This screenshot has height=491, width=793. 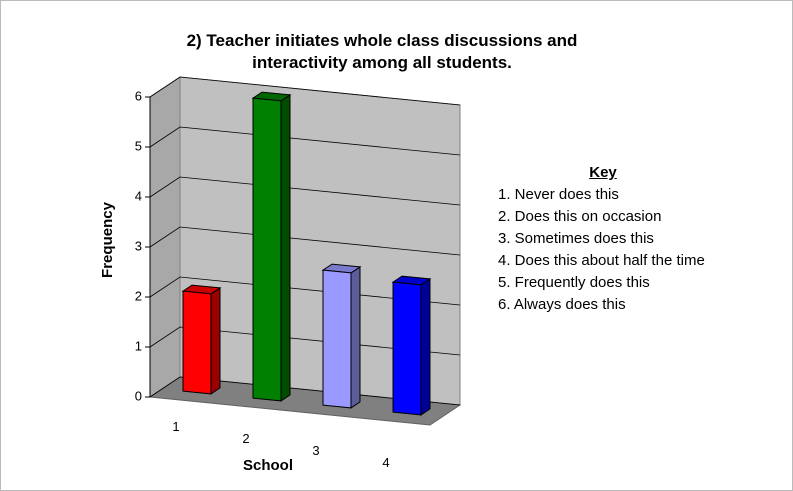 I want to click on x-tick-label: 3, so click(x=315, y=450).